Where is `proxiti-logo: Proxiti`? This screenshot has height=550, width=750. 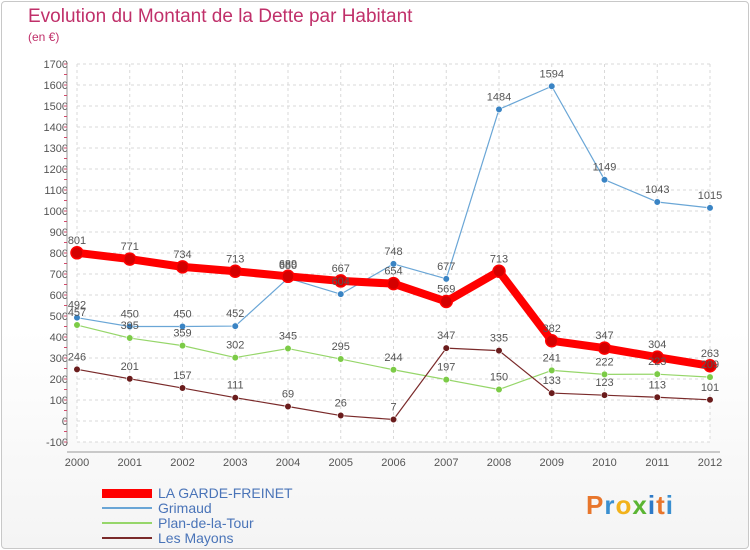
proxiti-logo: Proxiti is located at coordinates (630, 505).